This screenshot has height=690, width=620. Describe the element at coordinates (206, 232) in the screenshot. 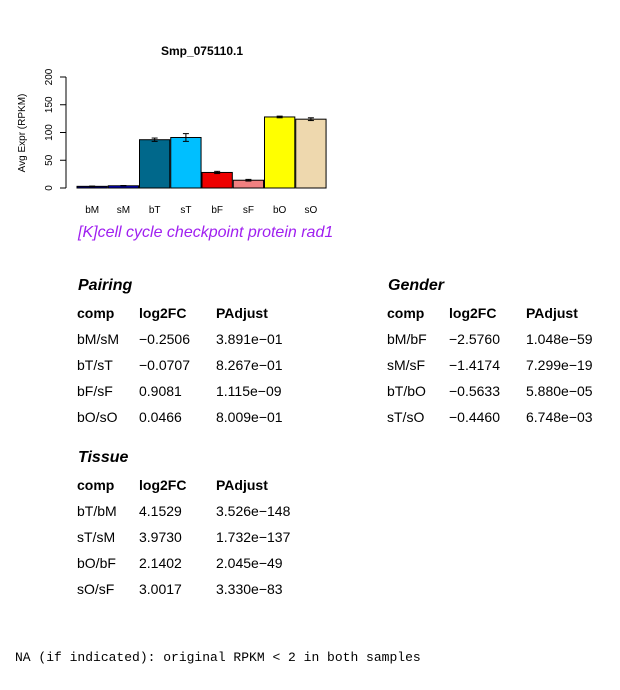

I see `gene-description: [K]cell cycle checkpoint protein rad1` at that location.